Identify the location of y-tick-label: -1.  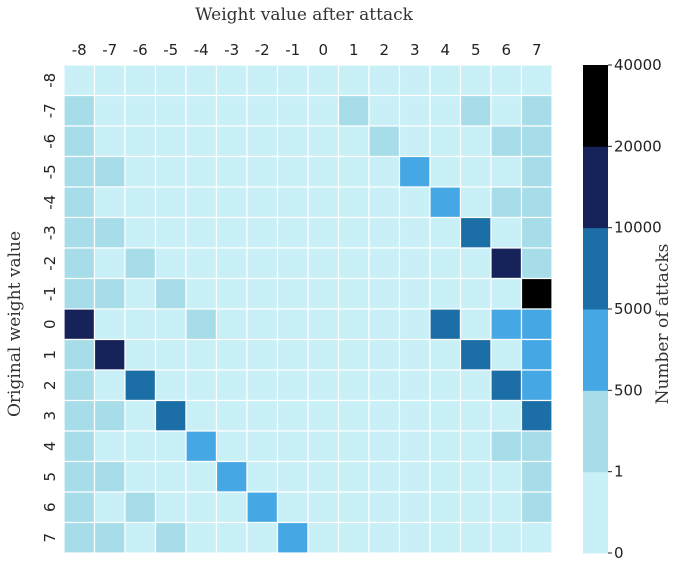
(50, 293).